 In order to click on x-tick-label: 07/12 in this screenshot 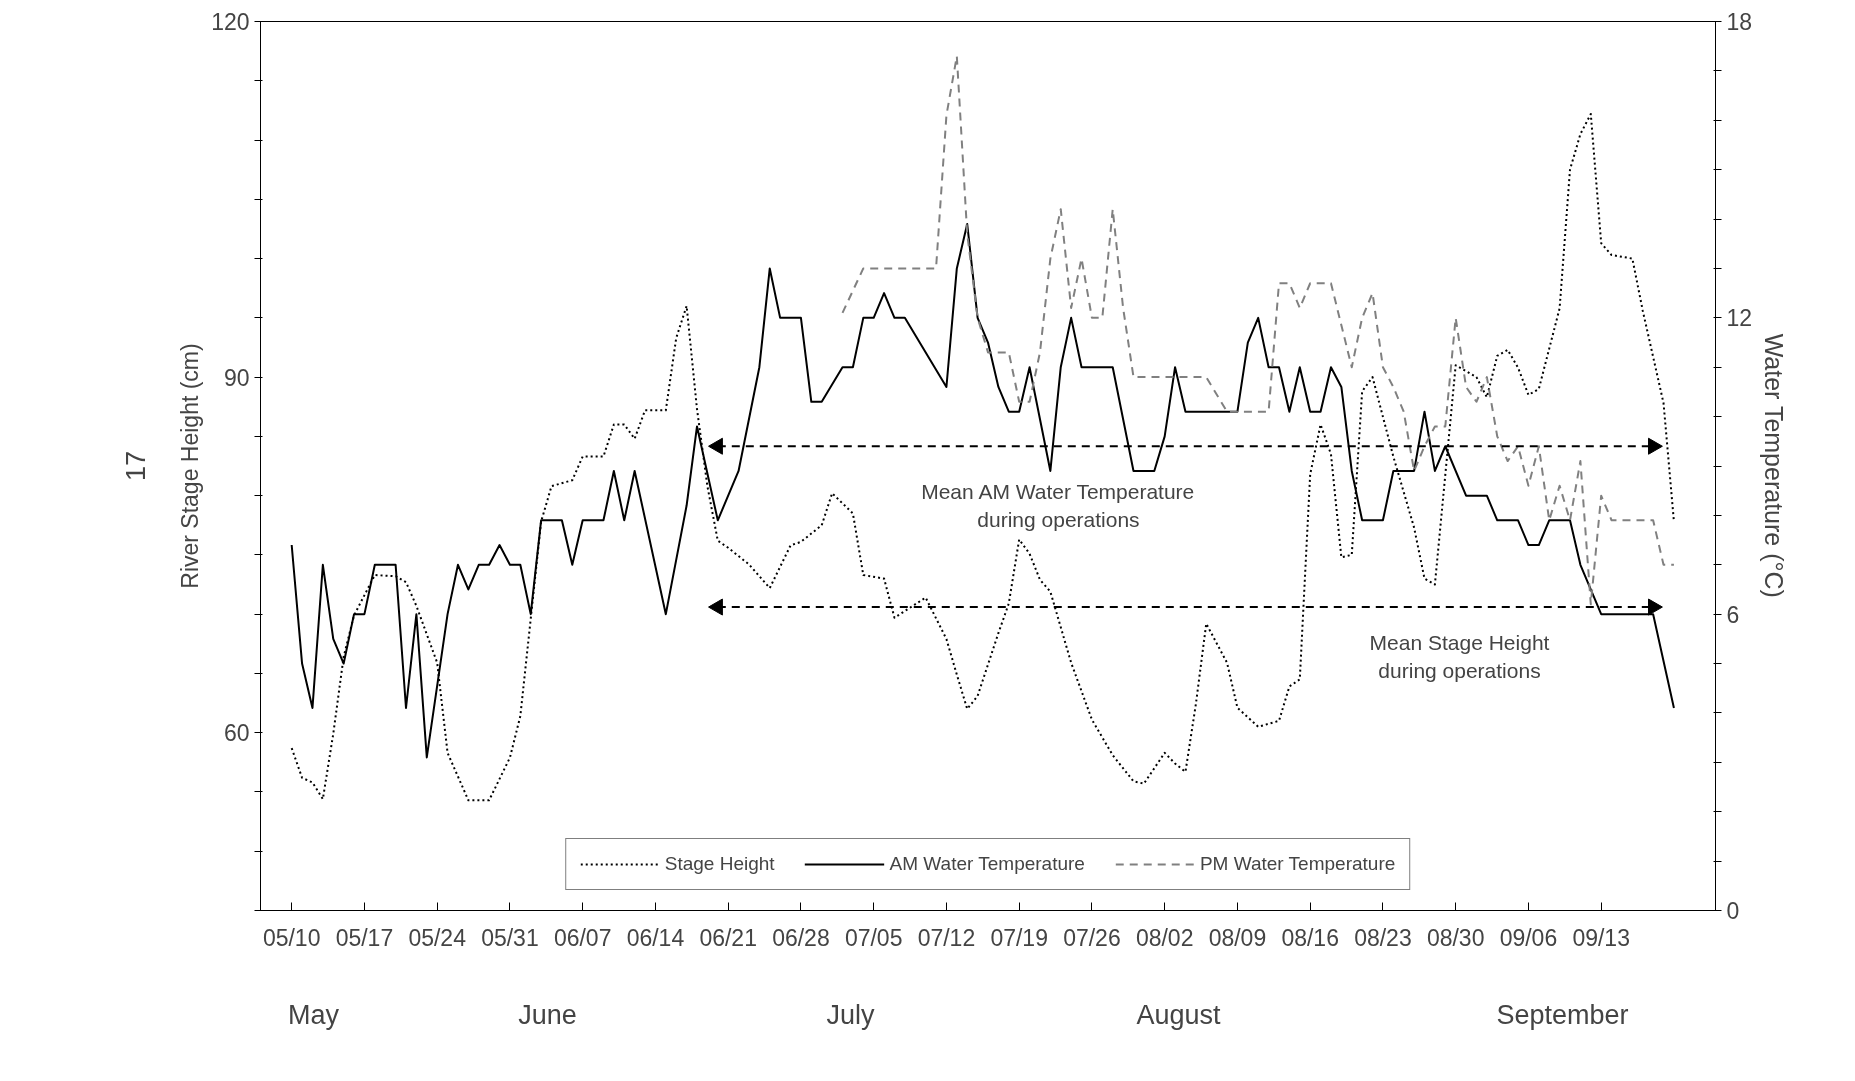, I will do `click(946, 937)`.